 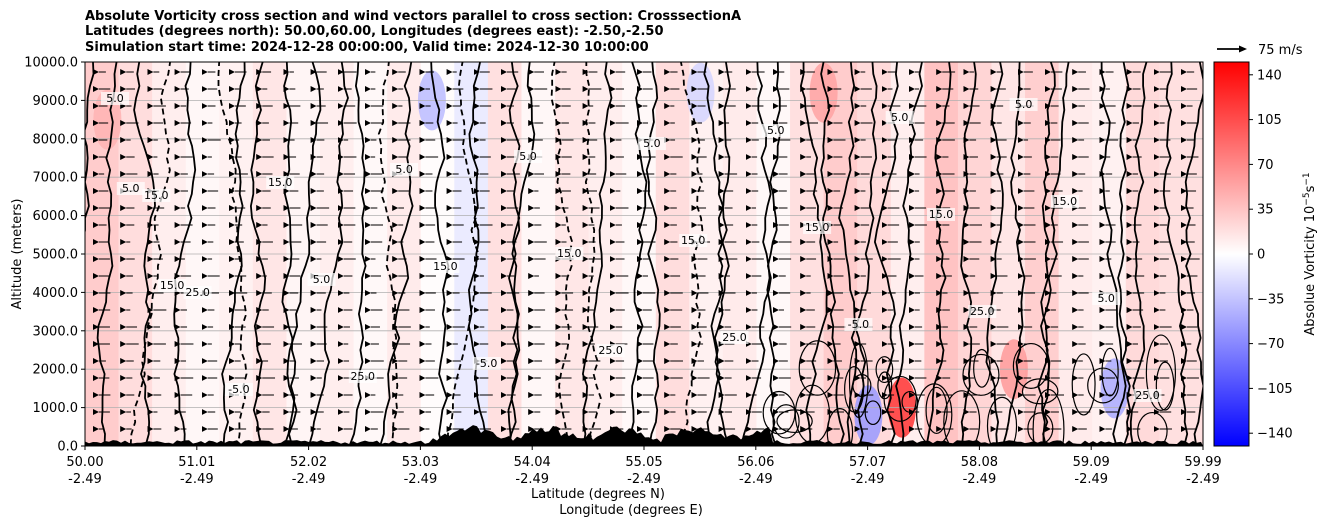 What do you see at coordinates (1310, 253) in the screenshot?
I see `colorbar-label: Absolue Vorticity 10−5s−1` at bounding box center [1310, 253].